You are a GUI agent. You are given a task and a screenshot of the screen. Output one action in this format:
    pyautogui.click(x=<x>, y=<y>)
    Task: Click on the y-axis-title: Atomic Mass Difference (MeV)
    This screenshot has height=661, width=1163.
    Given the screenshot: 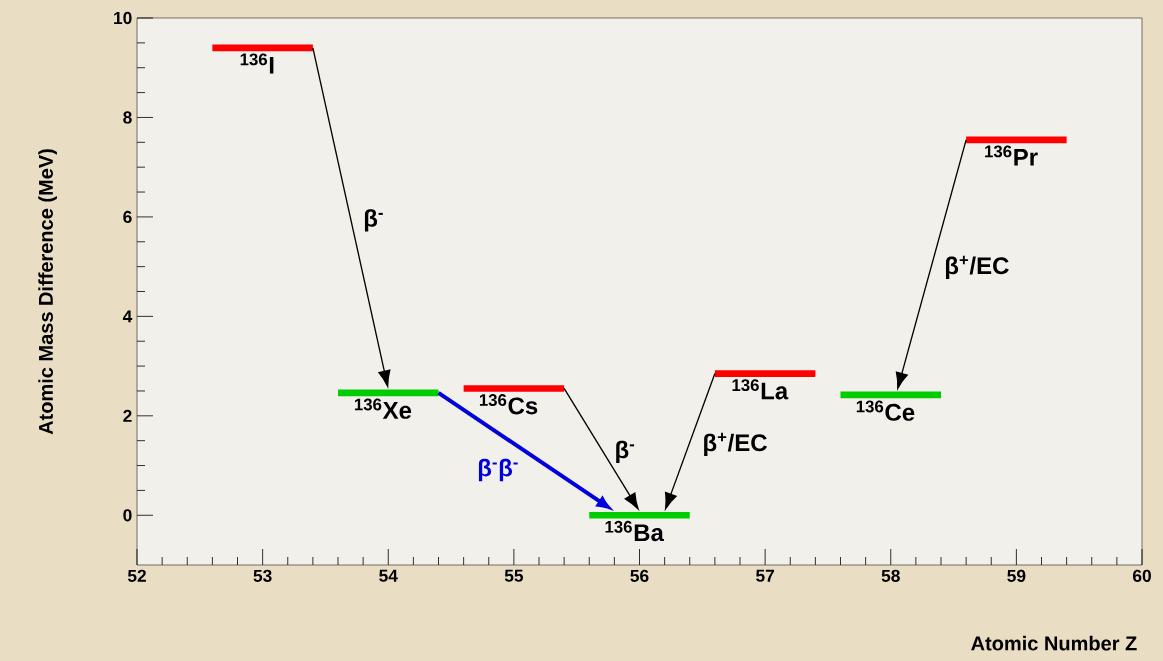 What is the action you would take?
    pyautogui.click(x=47, y=292)
    